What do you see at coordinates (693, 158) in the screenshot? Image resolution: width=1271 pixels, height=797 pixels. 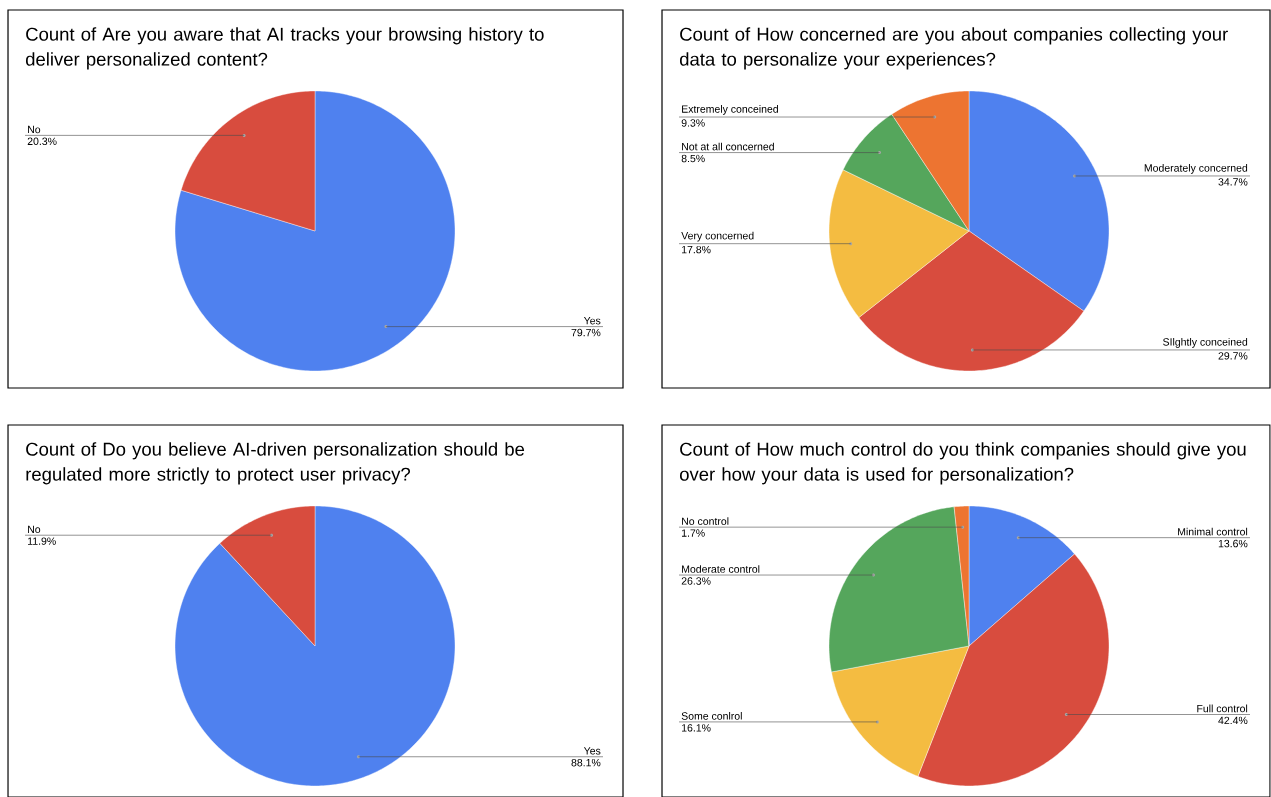 I see `data-label: 8.5%` at bounding box center [693, 158].